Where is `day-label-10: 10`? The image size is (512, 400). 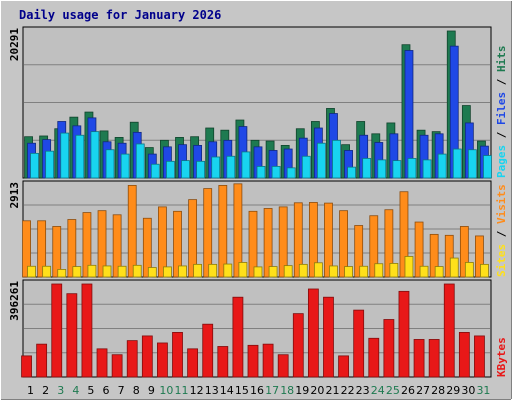 day-label-10: 10 is located at coordinates (166, 390).